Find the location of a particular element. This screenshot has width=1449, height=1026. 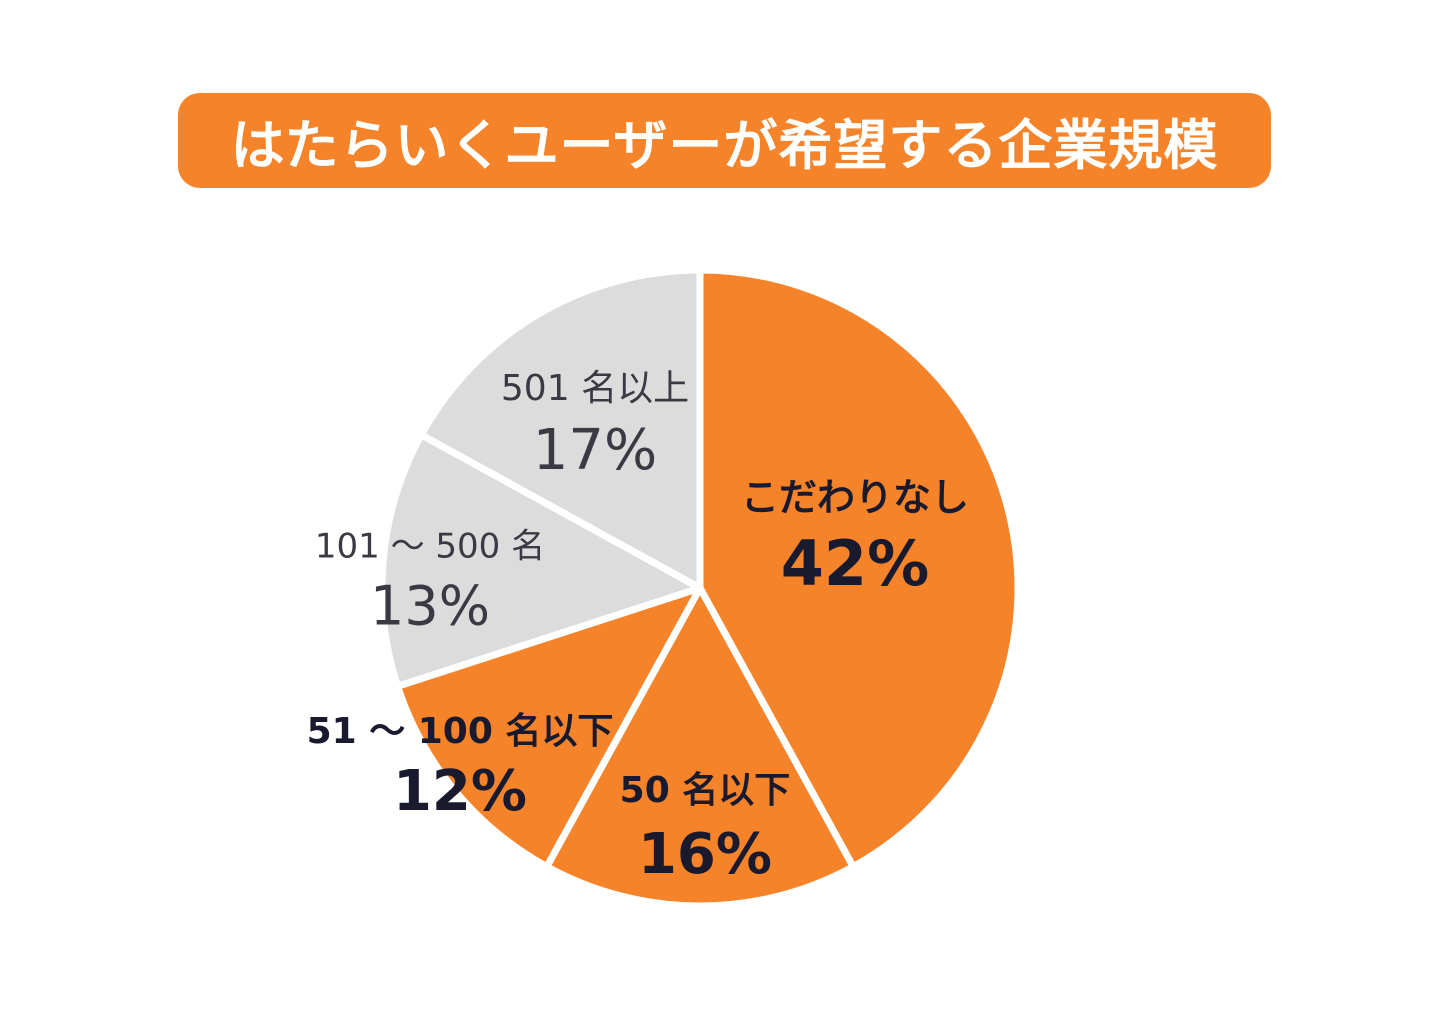

chart-title: はたらいくユーザーが希望する企業規模 is located at coordinates (724, 145).